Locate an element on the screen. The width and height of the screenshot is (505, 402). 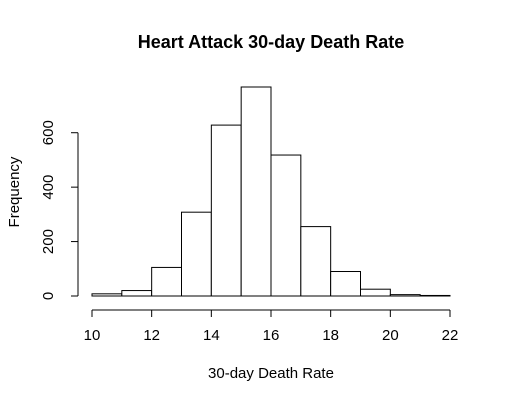
y-tick-label: 200 is located at coordinates (48, 241).